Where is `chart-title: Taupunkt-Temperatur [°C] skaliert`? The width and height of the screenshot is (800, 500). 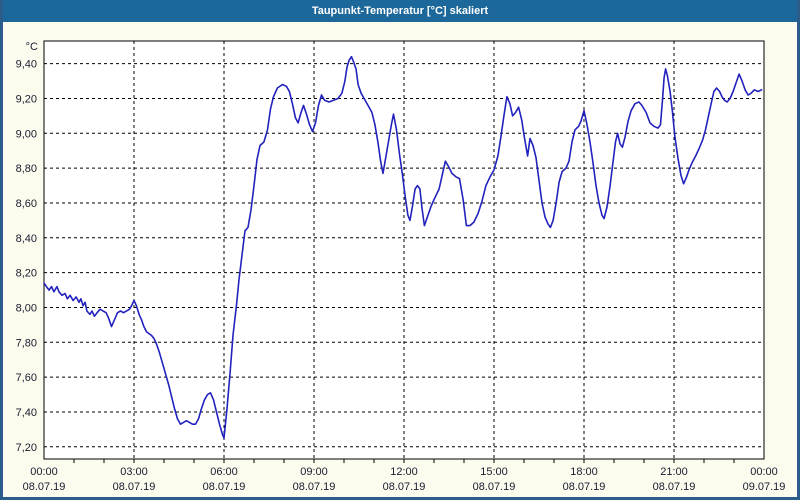 chart-title: Taupunkt-Temperatur [°C] skaliert is located at coordinates (400, 11).